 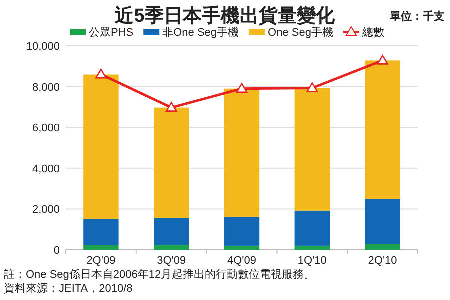 I want to click on y-tick-label: 2,000, so click(x=46, y=210).